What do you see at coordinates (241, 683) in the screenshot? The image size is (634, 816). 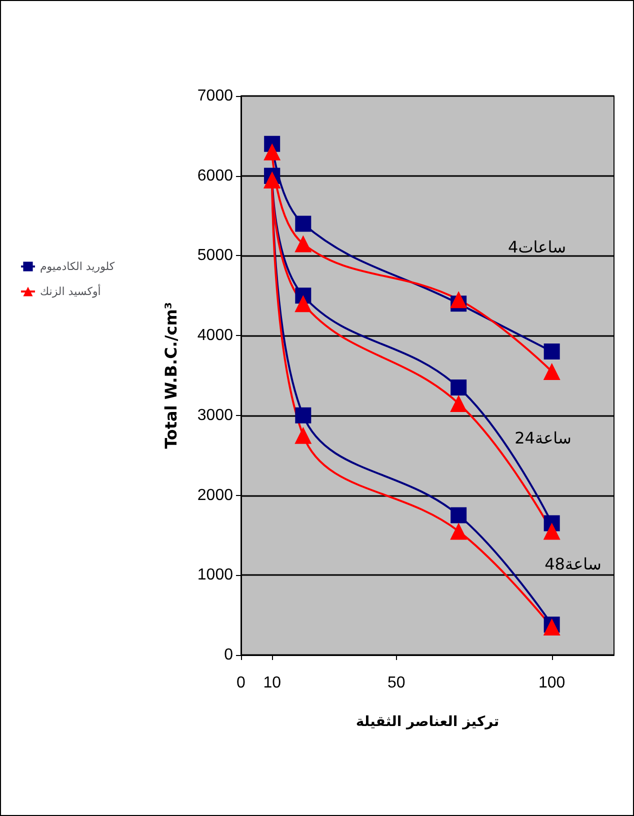 I see `x-tick-label: 0` at bounding box center [241, 683].